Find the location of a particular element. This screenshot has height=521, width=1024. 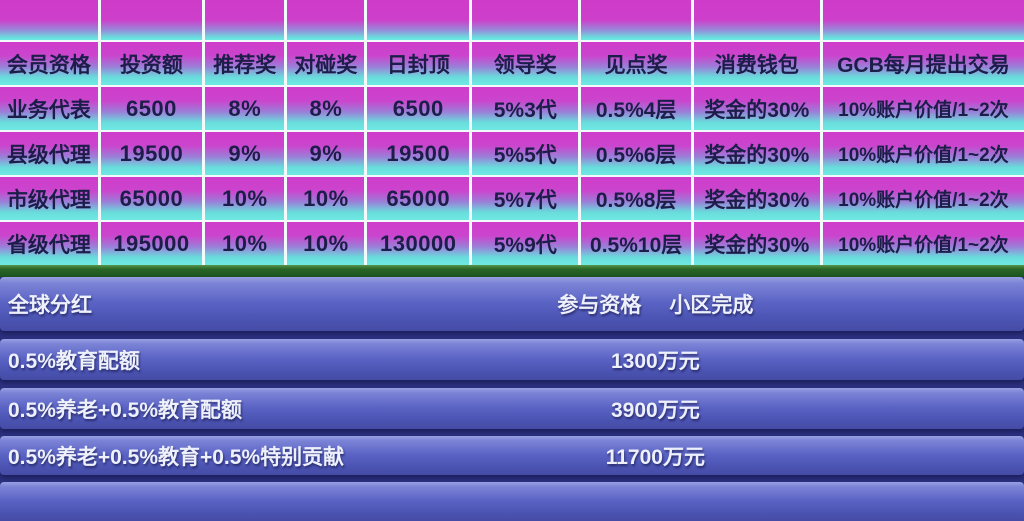

table-cell-rank: 县级代理 is located at coordinates (49, 153).